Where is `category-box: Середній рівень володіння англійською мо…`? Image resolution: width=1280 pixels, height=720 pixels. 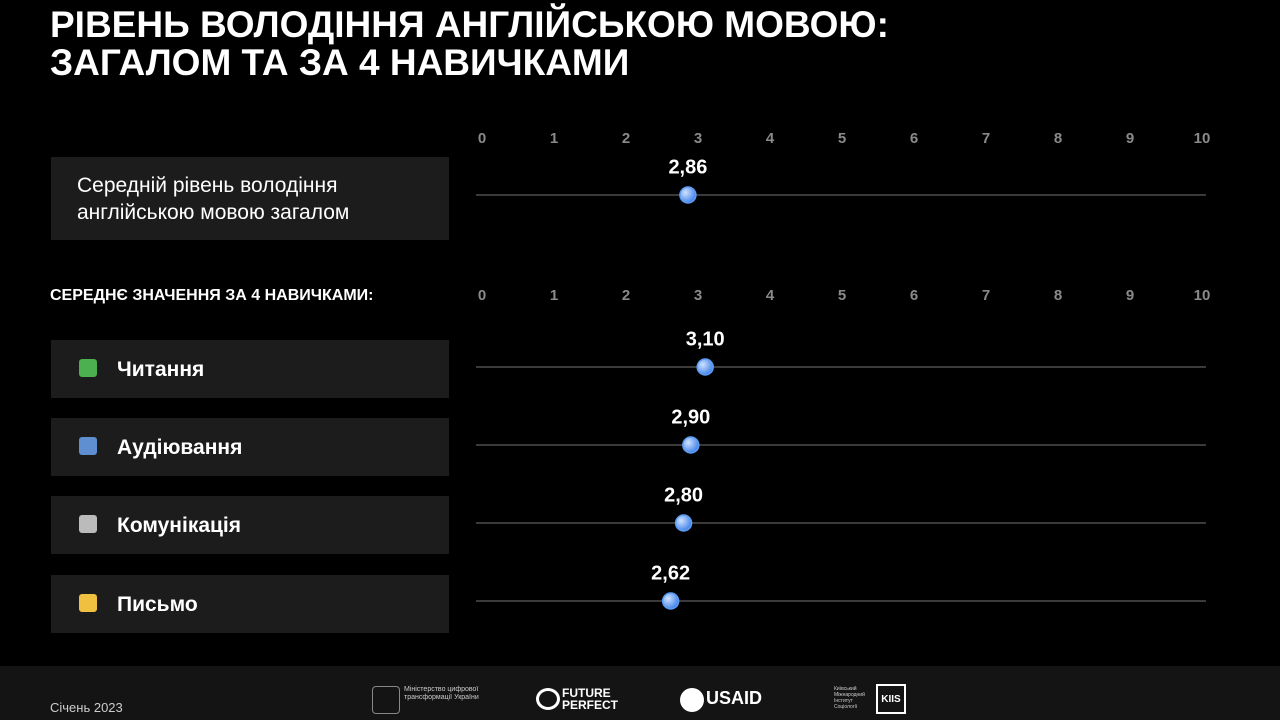 category-box: Середній рівень володіння англійською мо… is located at coordinates (250, 198).